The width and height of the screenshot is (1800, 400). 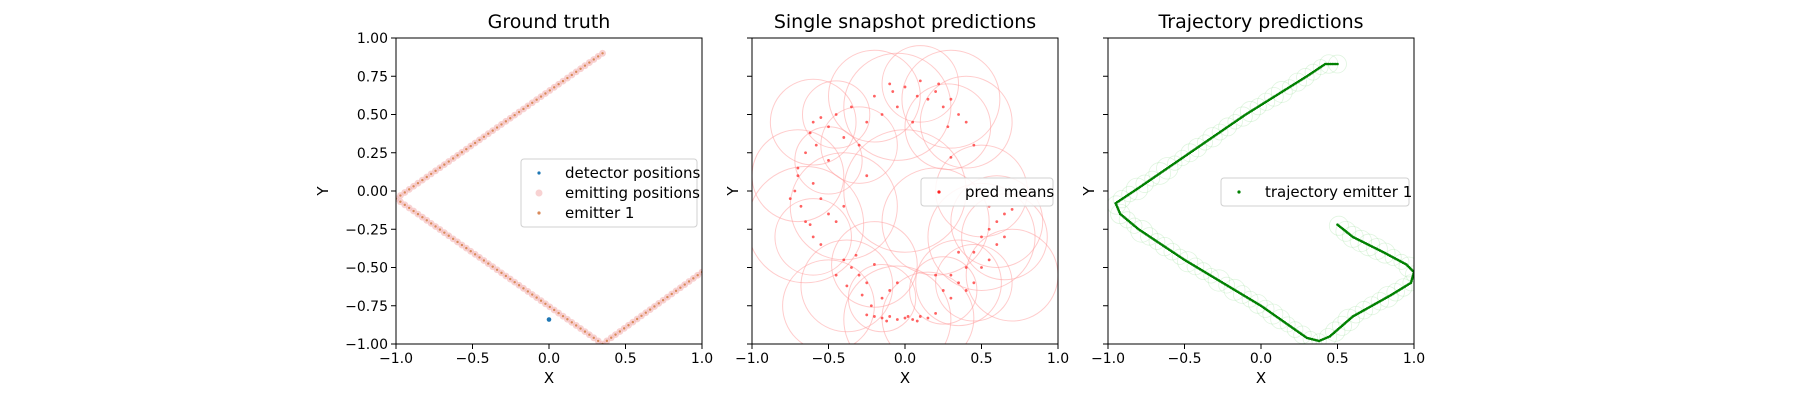 I want to click on x-tick-label: 1.0, so click(x=1414, y=359).